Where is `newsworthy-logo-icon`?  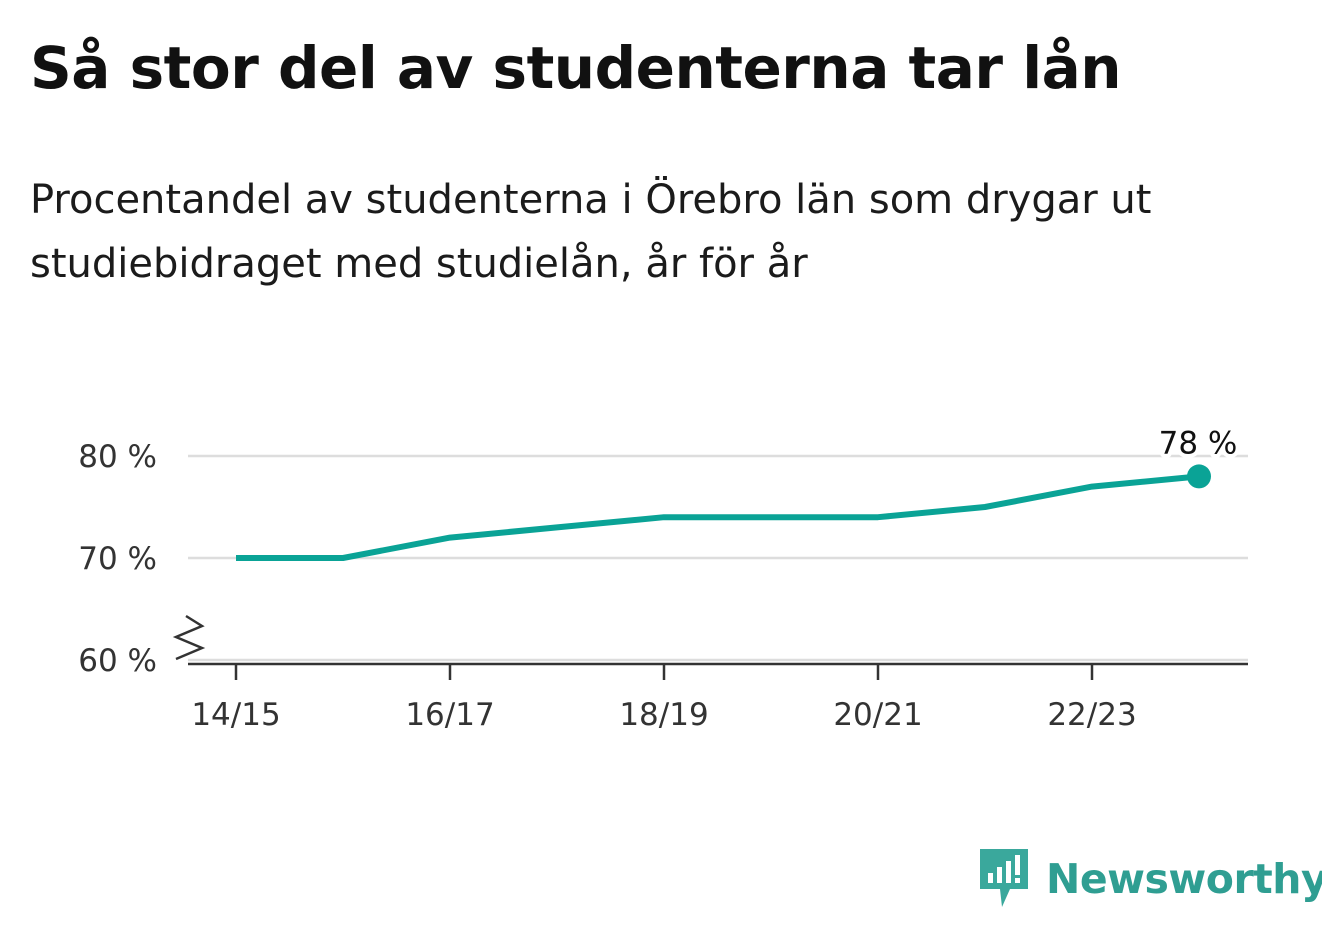
newsworthy-logo-icon is located at coordinates (1004, 878).